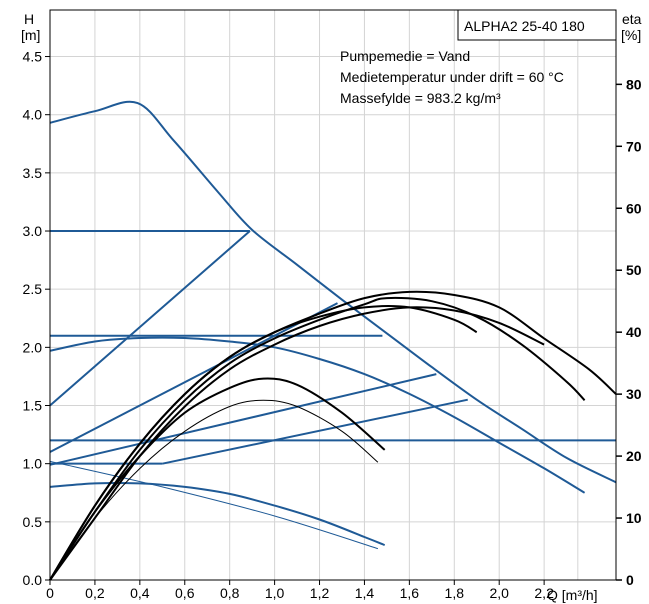 This screenshot has height=604, width=649. I want to click on y-left-tick-label: 0.0, so click(33, 580).